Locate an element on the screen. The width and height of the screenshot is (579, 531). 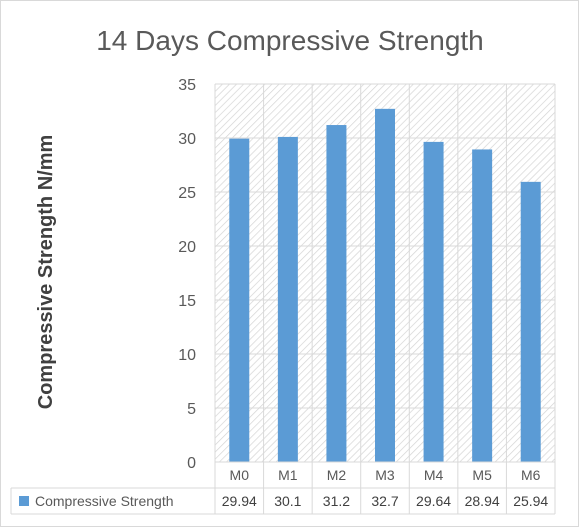
x-tick-label: M4 is located at coordinates (434, 475).